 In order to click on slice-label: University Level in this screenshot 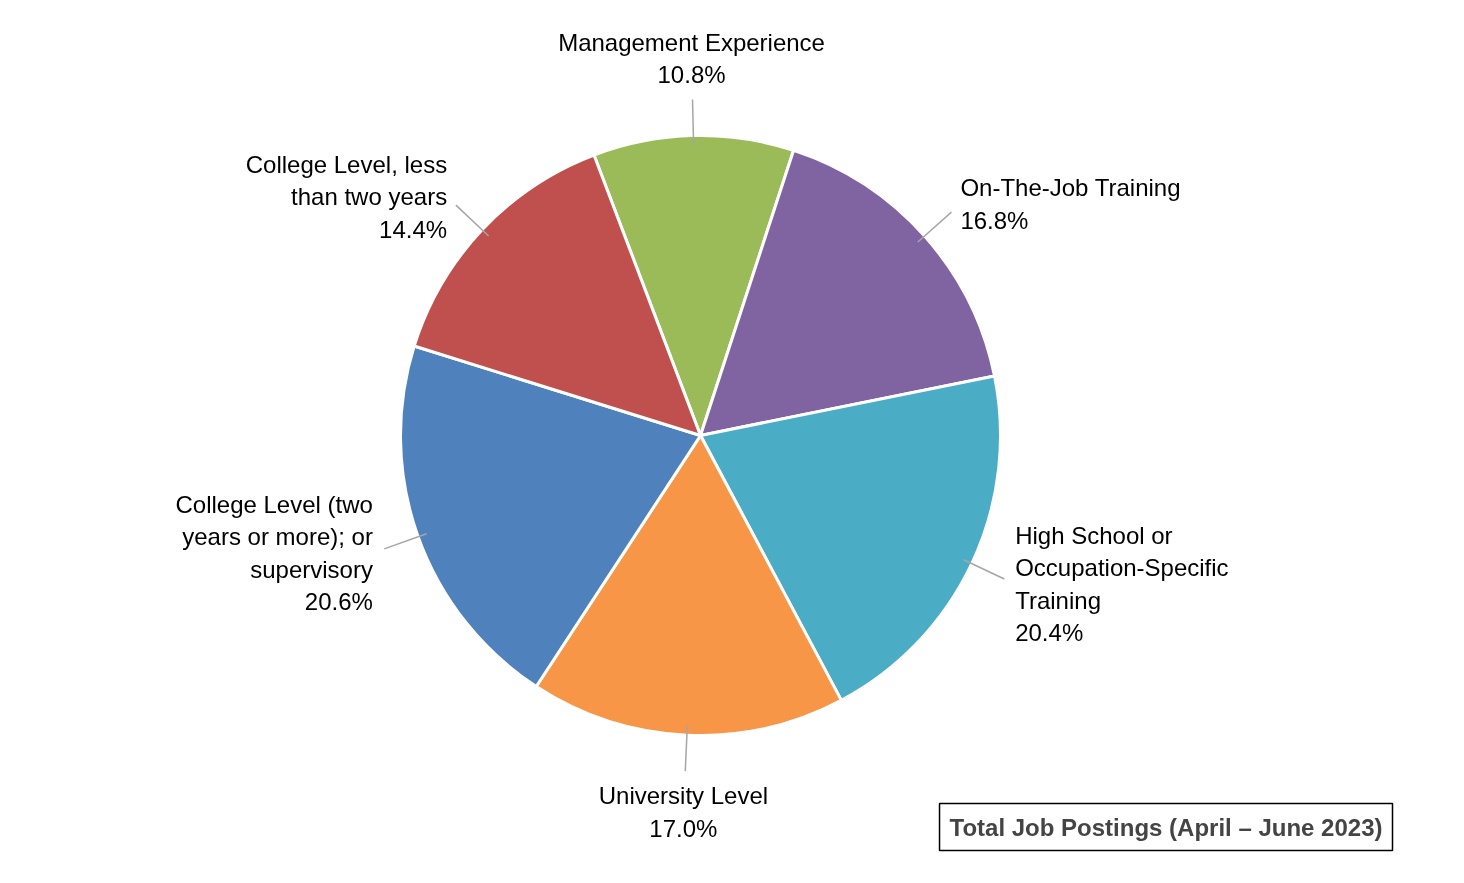, I will do `click(683, 796)`.